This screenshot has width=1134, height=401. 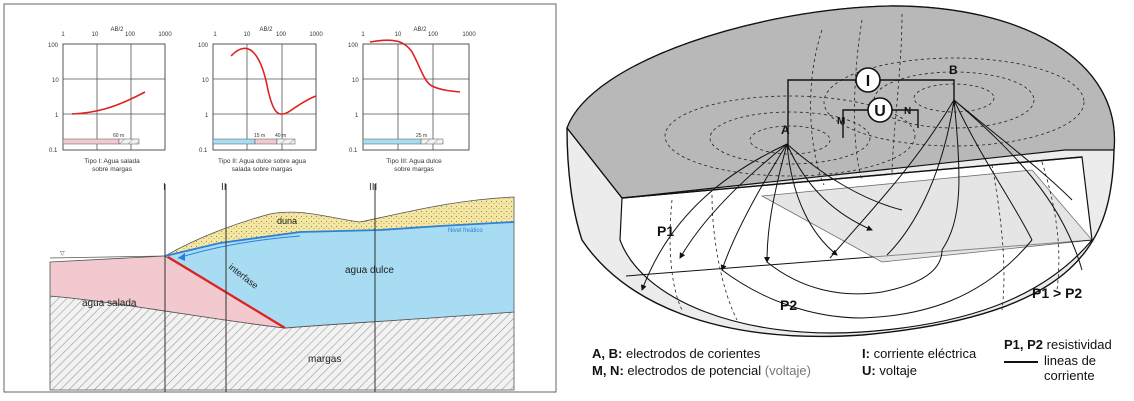 I want to click on electrode-a: A, so click(x=785, y=130).